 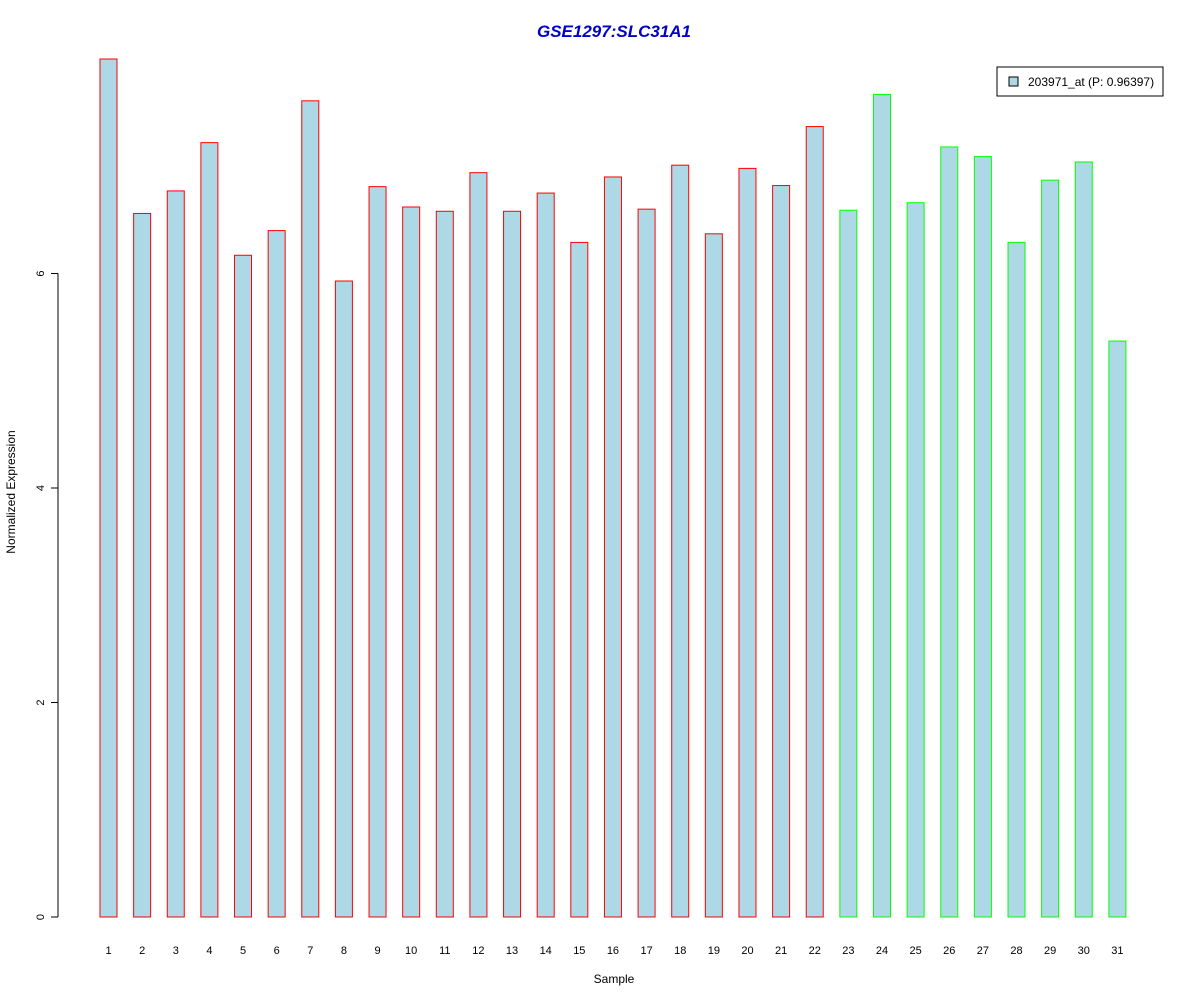 I want to click on y-tick-label: 4, so click(x=41, y=488).